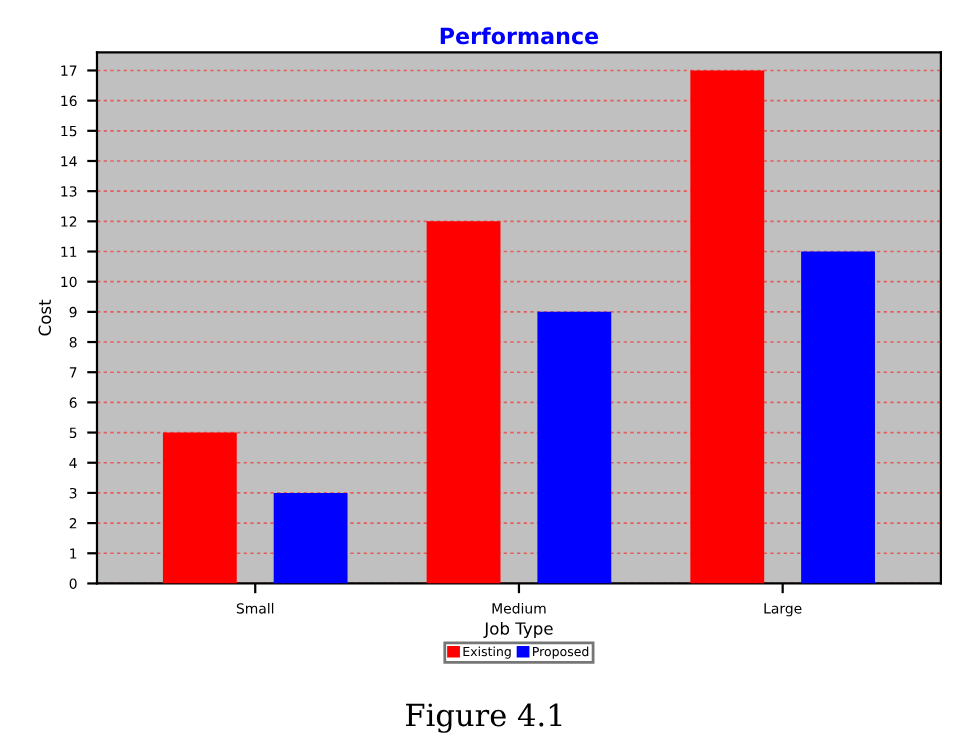 This screenshot has height=748, width=970. What do you see at coordinates (518, 630) in the screenshot?
I see `x-axis-title: Job Type` at bounding box center [518, 630].